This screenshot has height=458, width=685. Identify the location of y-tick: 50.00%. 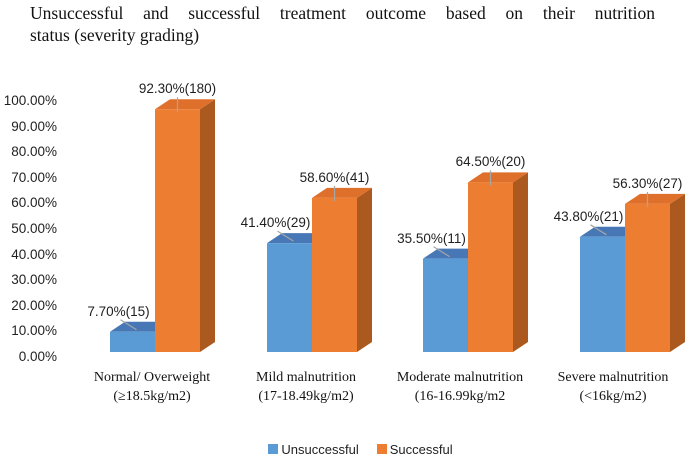
(34, 228).